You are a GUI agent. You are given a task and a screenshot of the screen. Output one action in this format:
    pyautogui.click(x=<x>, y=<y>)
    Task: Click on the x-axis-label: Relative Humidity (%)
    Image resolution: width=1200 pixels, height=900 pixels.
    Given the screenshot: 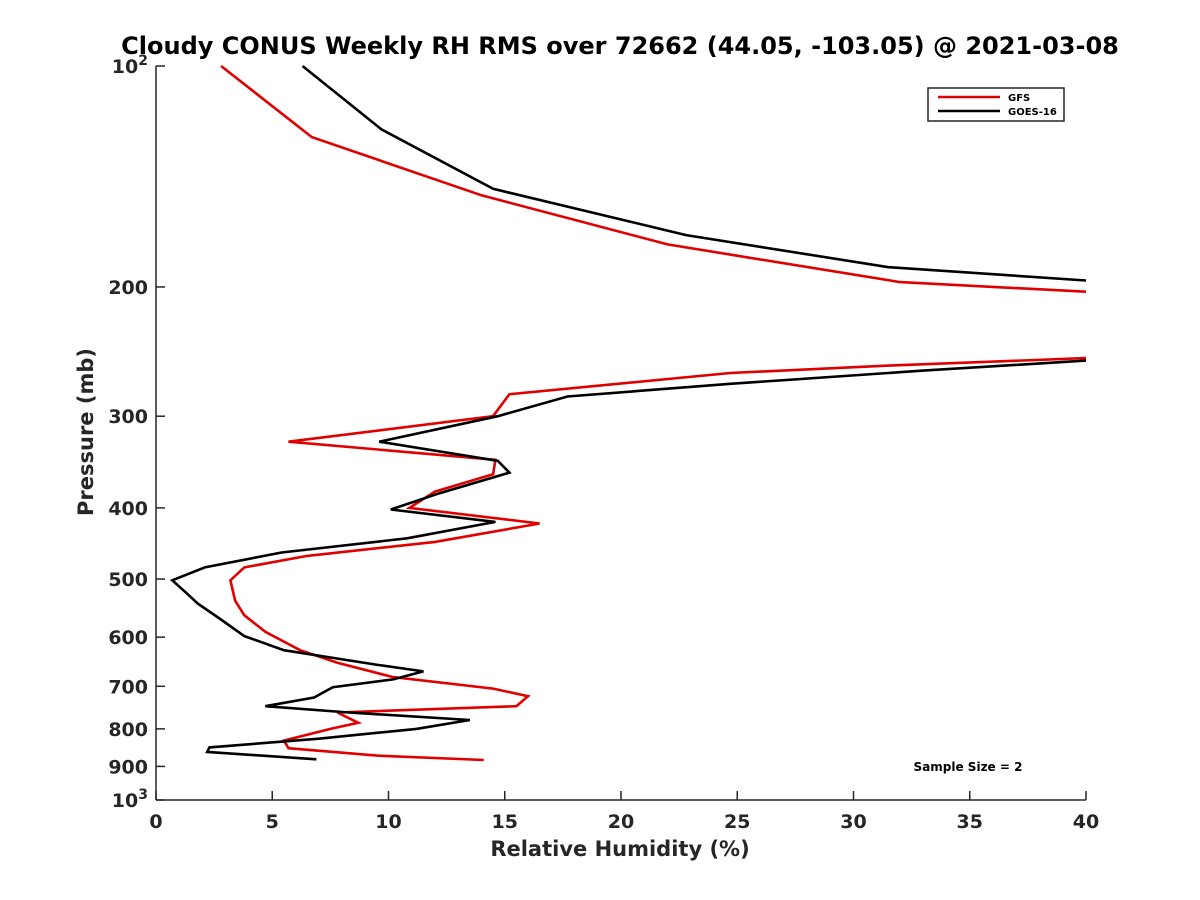 What is the action you would take?
    pyautogui.click(x=619, y=849)
    